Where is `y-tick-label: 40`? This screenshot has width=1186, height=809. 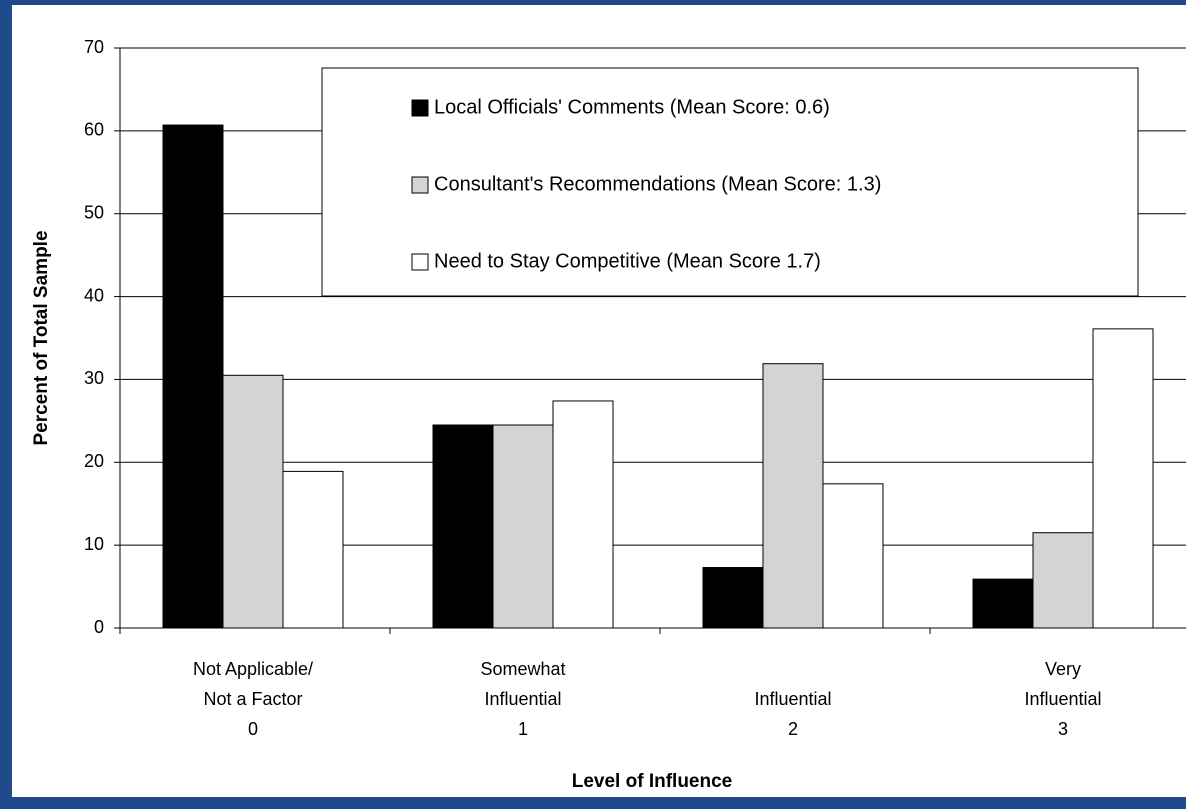 y-tick-label: 40 is located at coordinates (94, 295).